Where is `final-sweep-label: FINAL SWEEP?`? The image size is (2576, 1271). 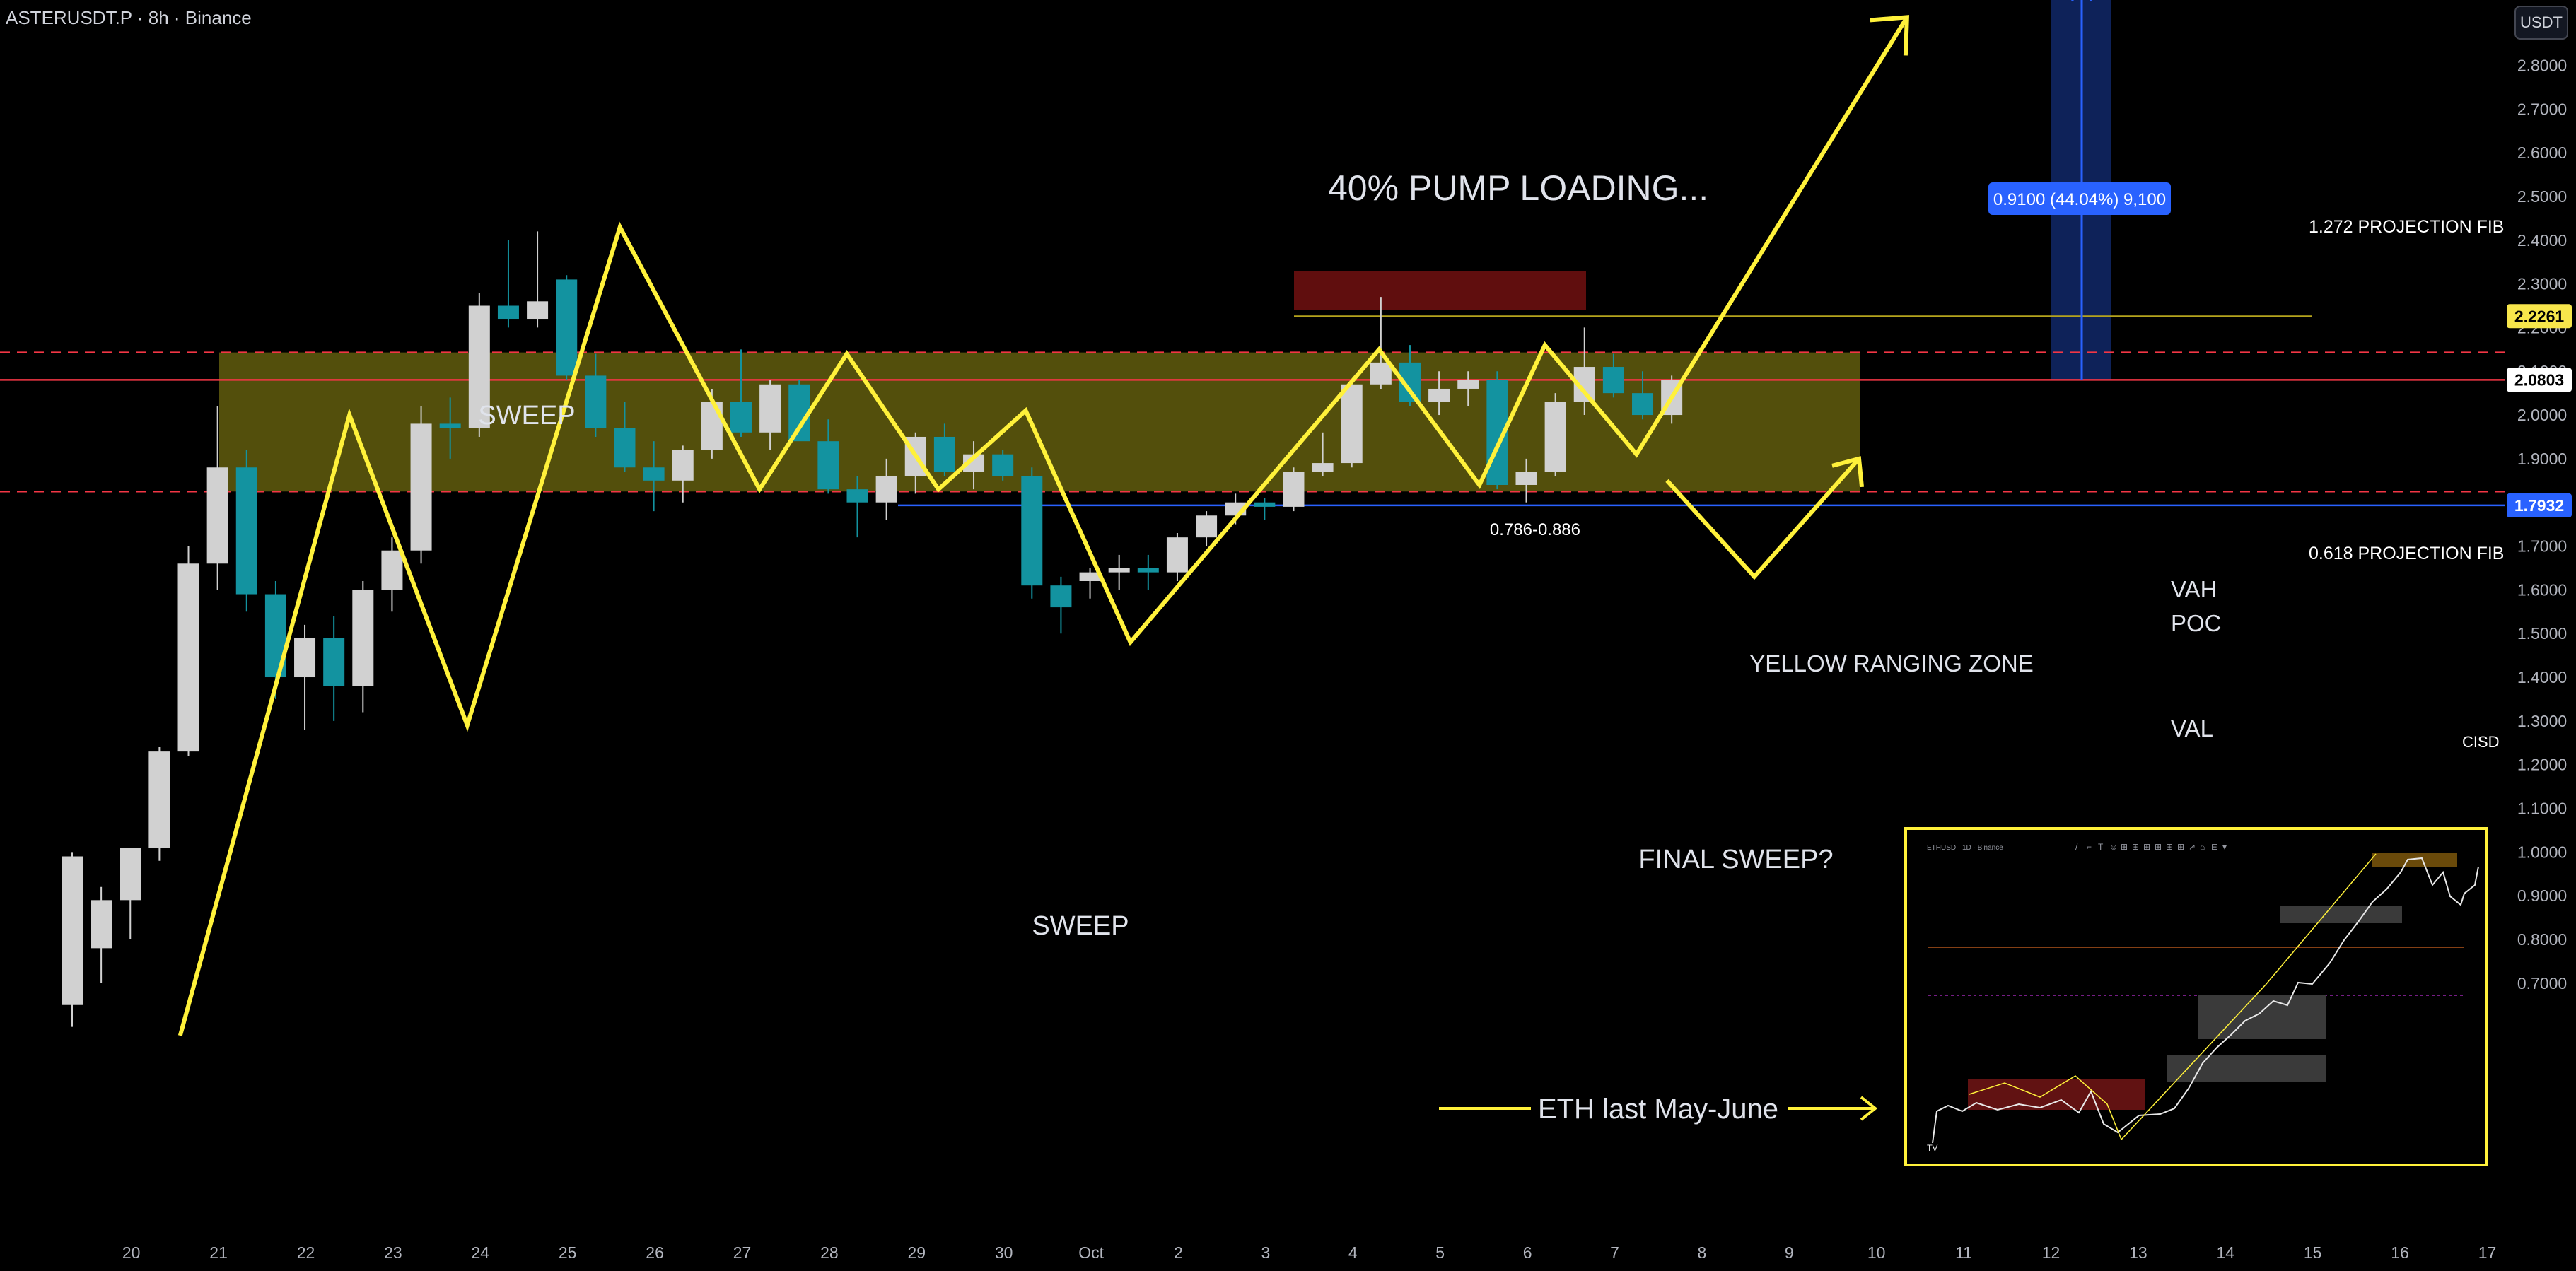 final-sweep-label: FINAL SWEEP? is located at coordinates (1735, 859).